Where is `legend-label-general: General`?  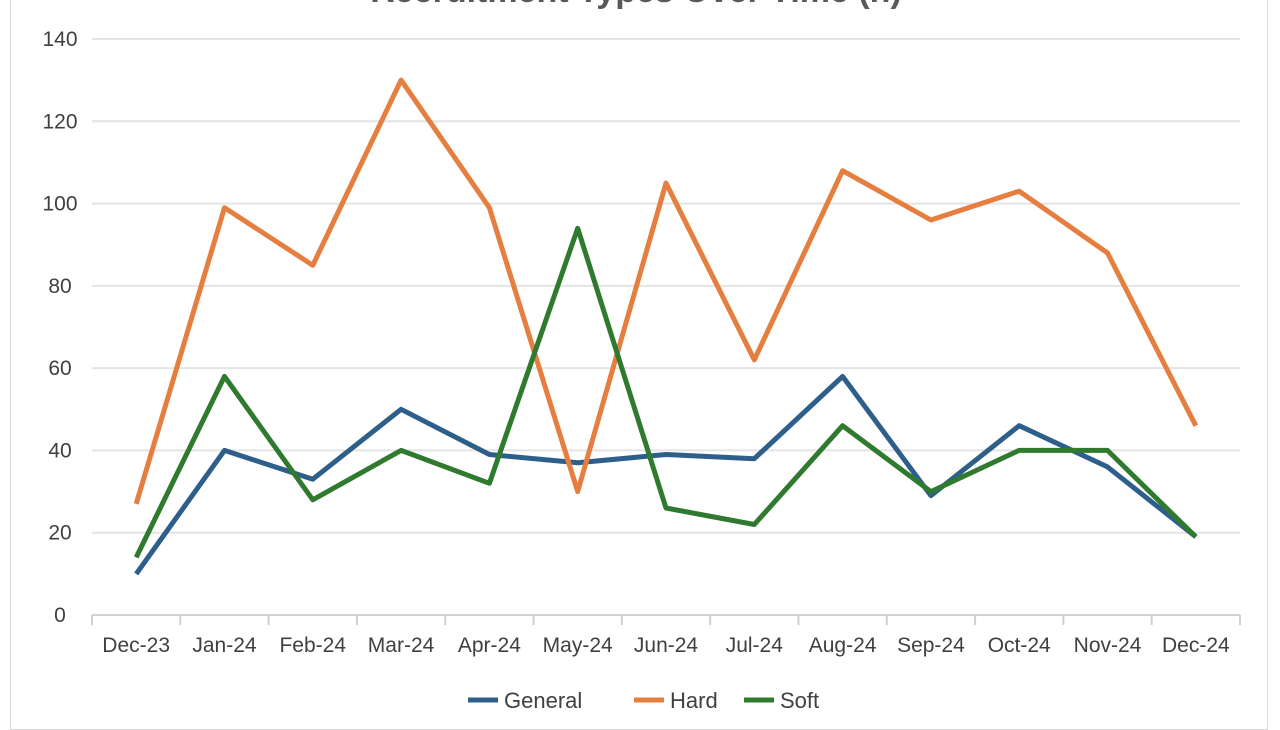
legend-label-general: General is located at coordinates (543, 700).